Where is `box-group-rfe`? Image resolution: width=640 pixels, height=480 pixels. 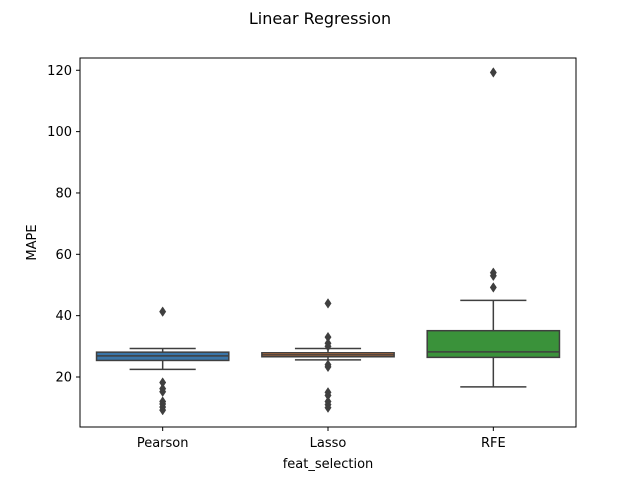
box-group-rfe is located at coordinates (493, 227).